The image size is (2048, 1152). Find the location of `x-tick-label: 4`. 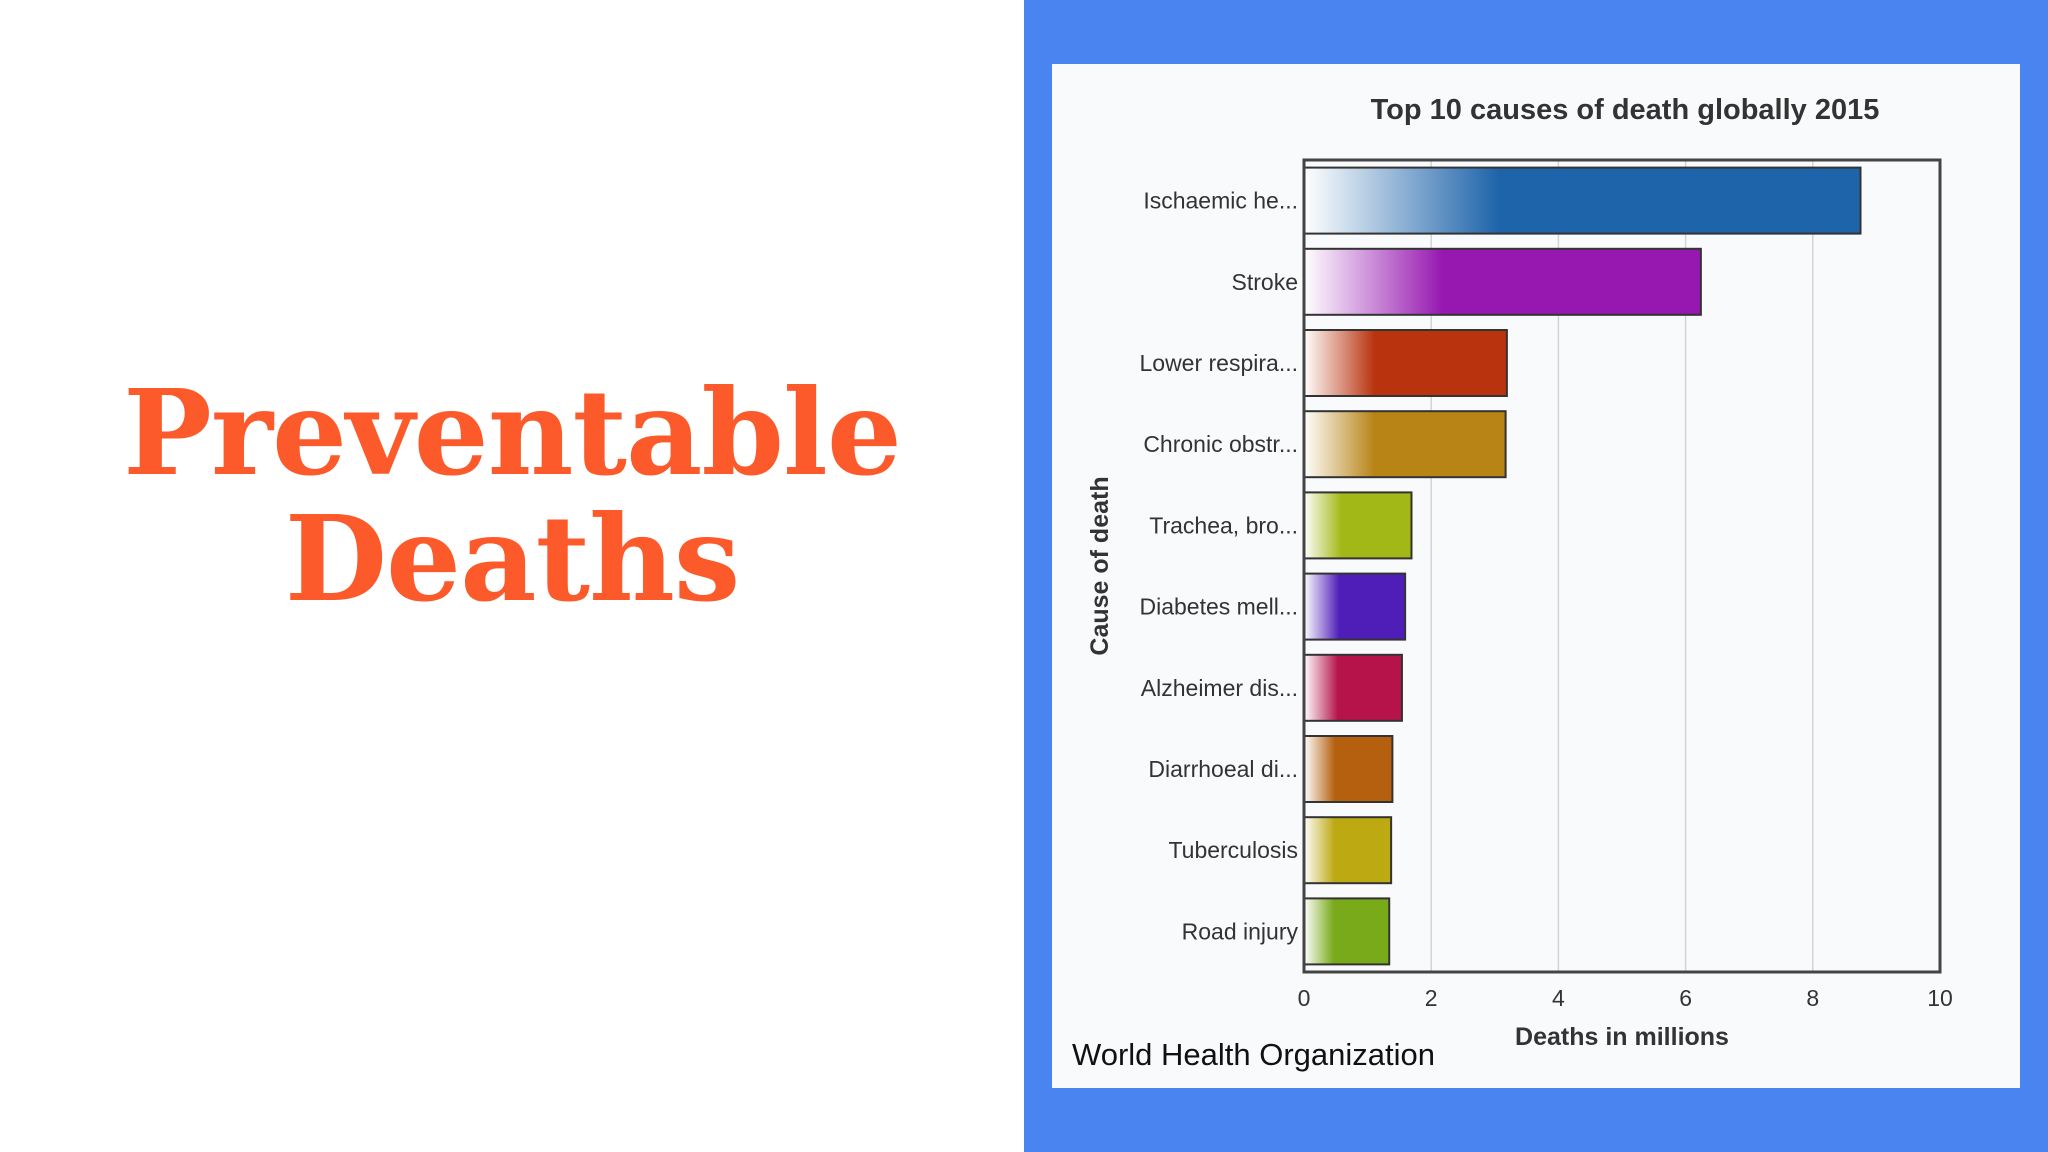

x-tick-label: 4 is located at coordinates (1558, 998).